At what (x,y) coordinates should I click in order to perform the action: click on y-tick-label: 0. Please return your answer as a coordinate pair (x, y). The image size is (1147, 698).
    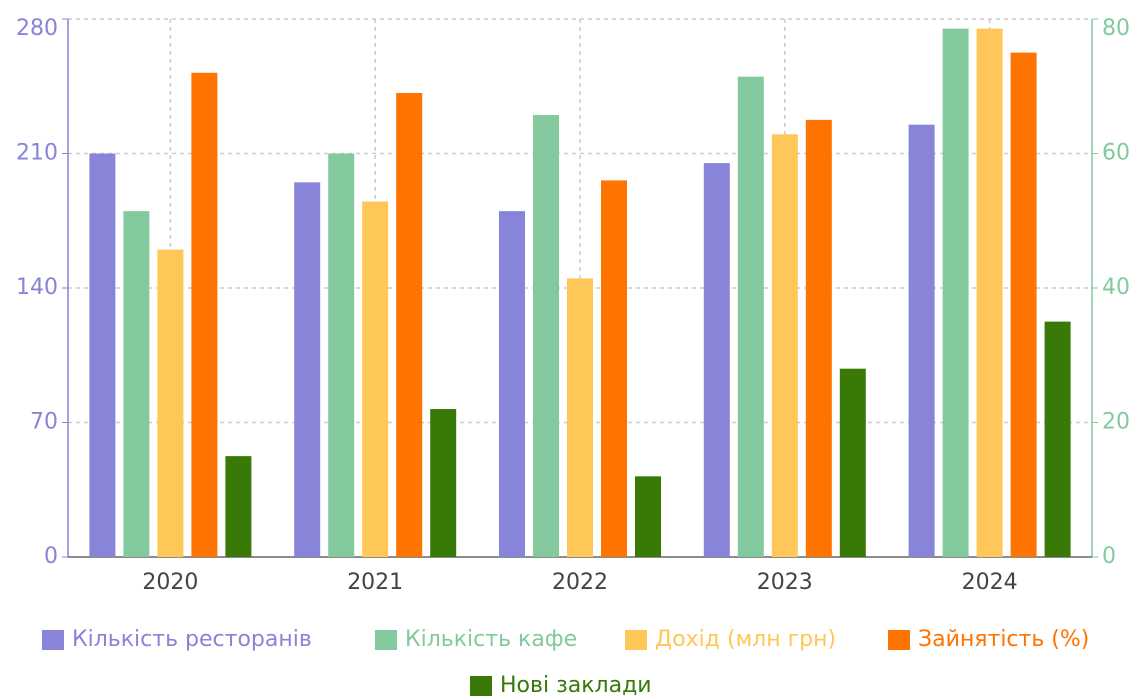
    Looking at the image, I should click on (51, 556).